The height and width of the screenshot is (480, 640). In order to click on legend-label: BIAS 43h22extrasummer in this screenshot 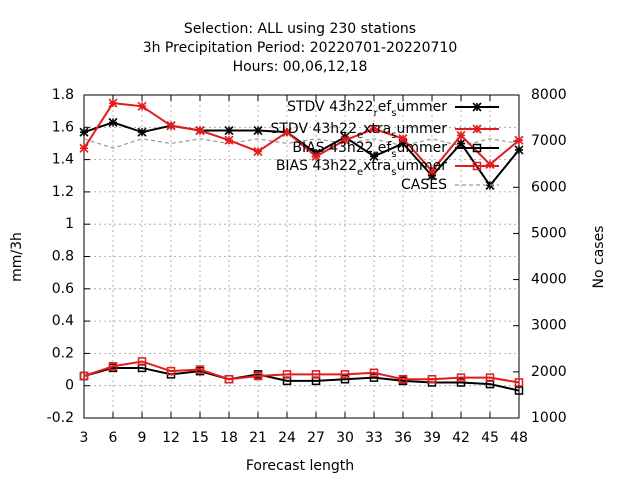, I will do `click(361, 168)`.